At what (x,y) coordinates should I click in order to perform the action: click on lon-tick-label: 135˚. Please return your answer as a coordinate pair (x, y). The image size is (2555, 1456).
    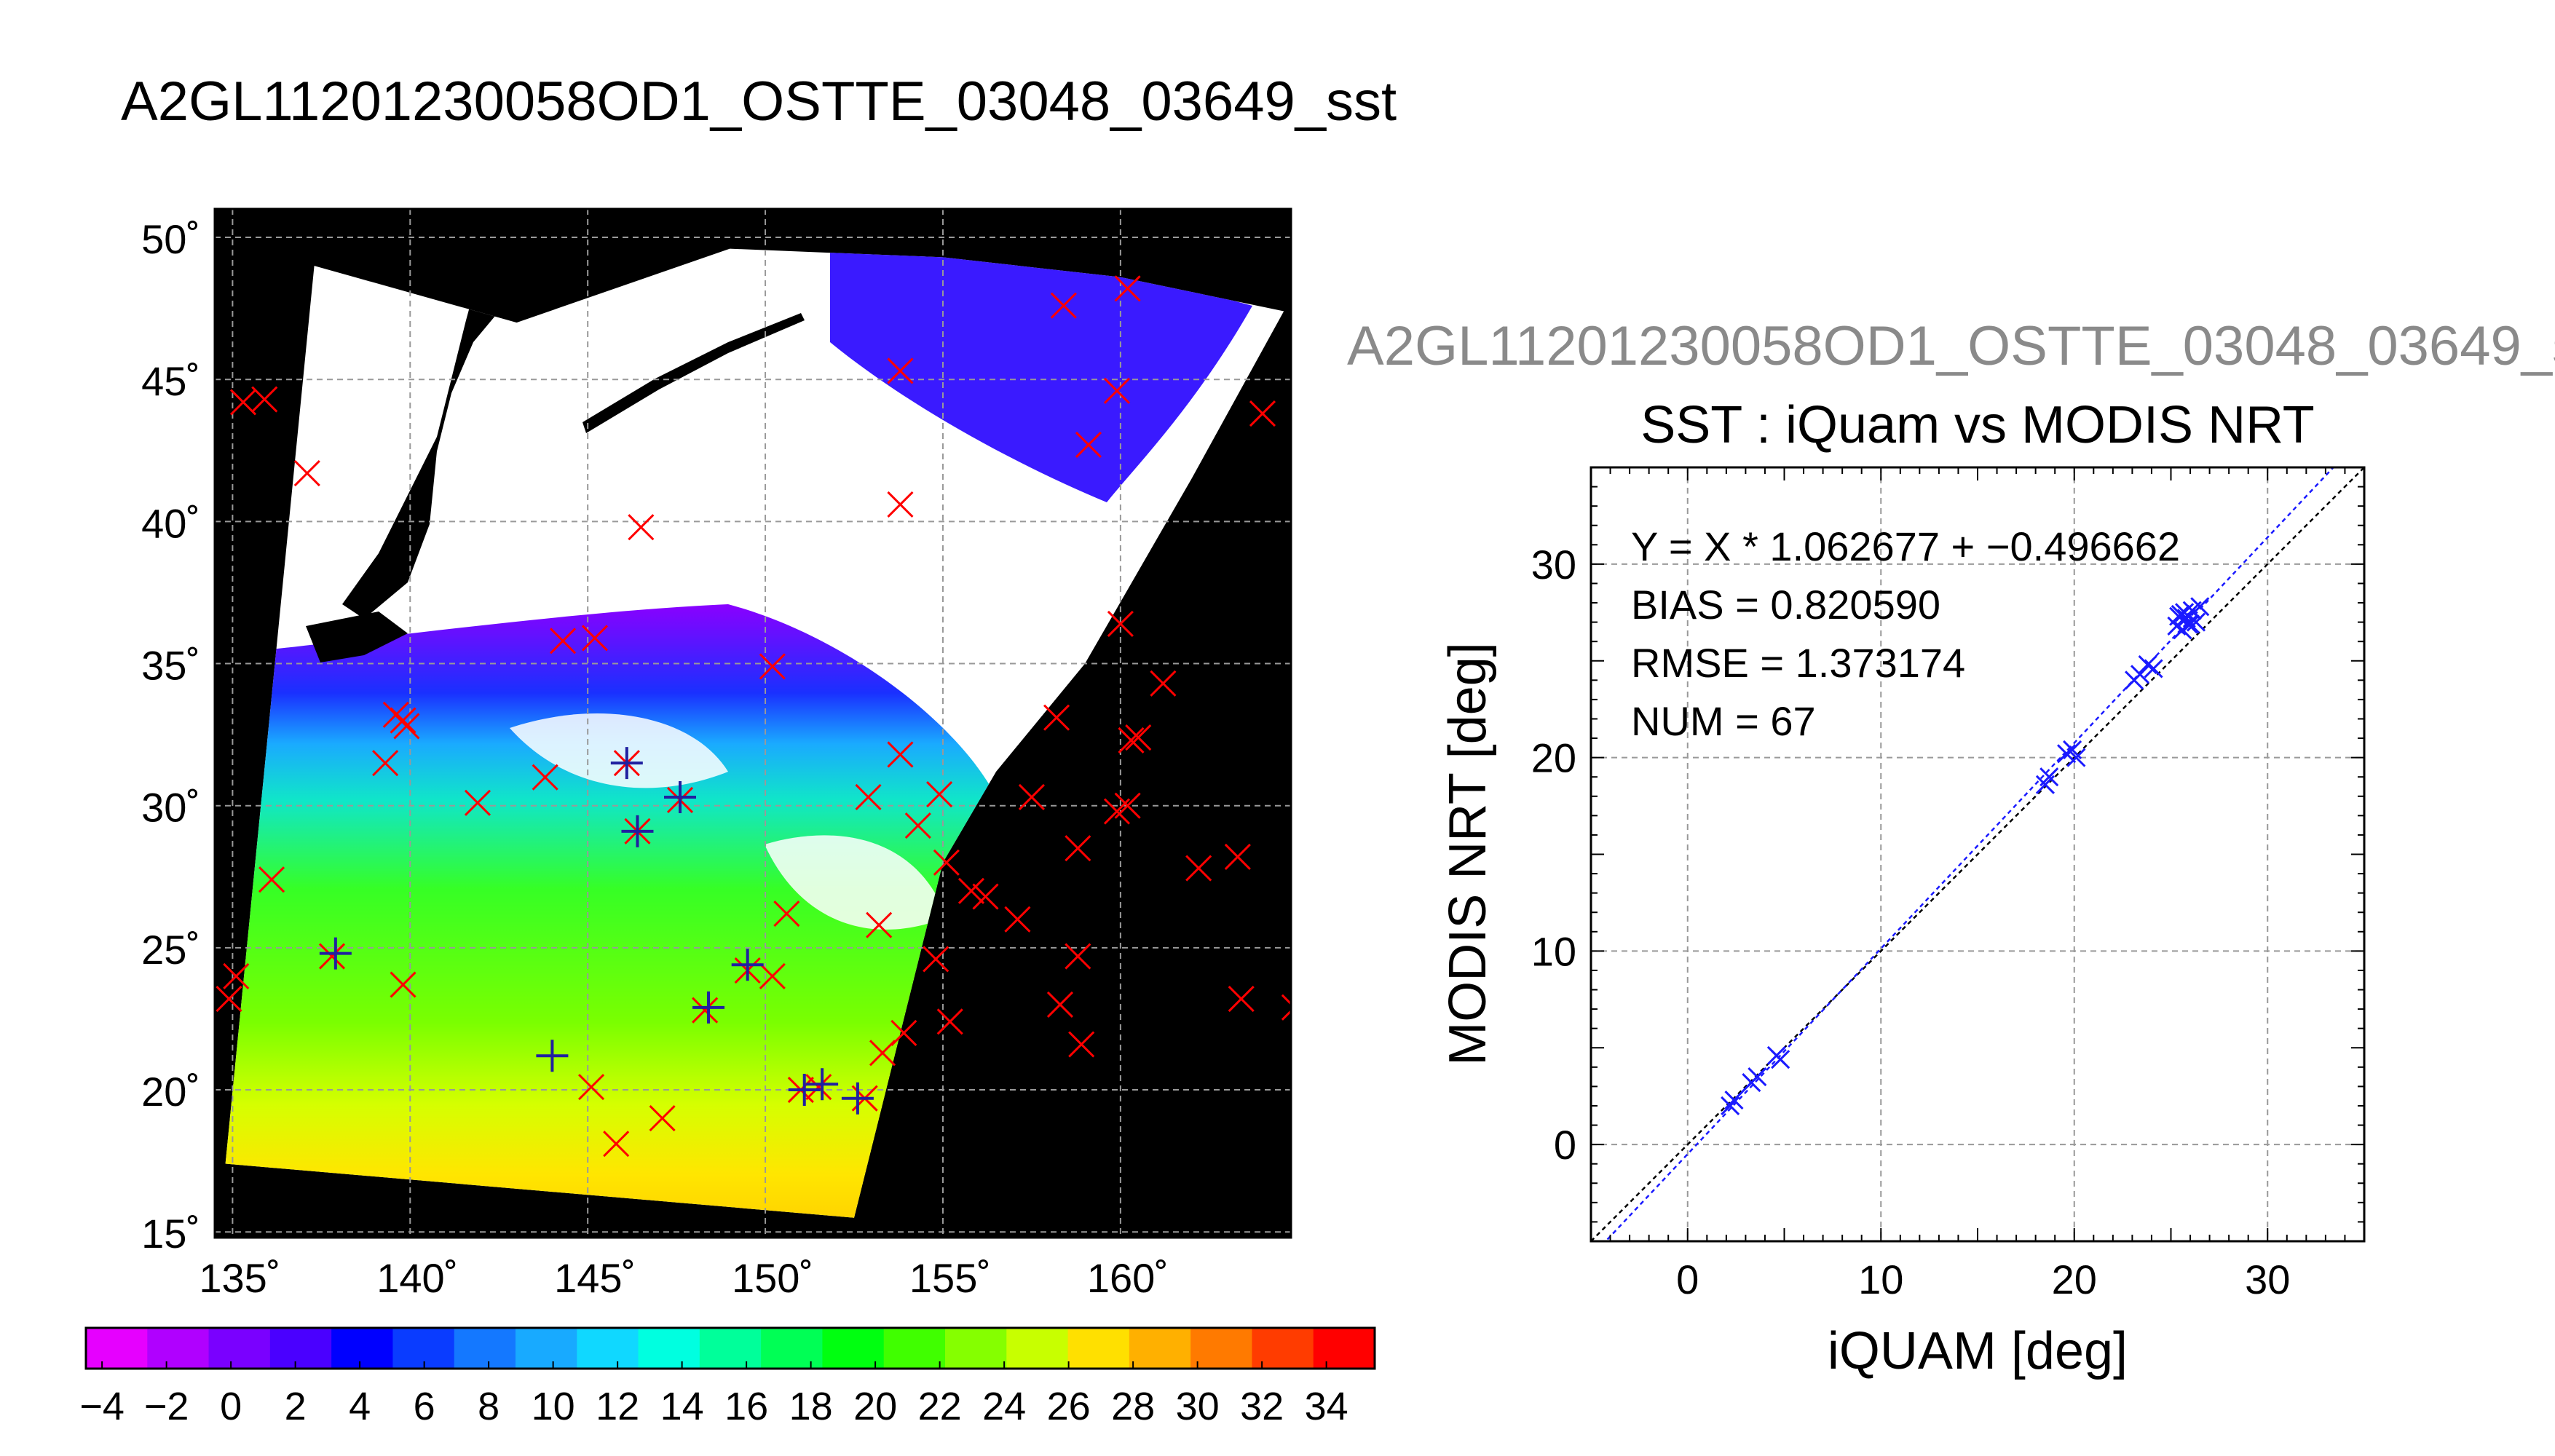
    Looking at the image, I should click on (239, 1278).